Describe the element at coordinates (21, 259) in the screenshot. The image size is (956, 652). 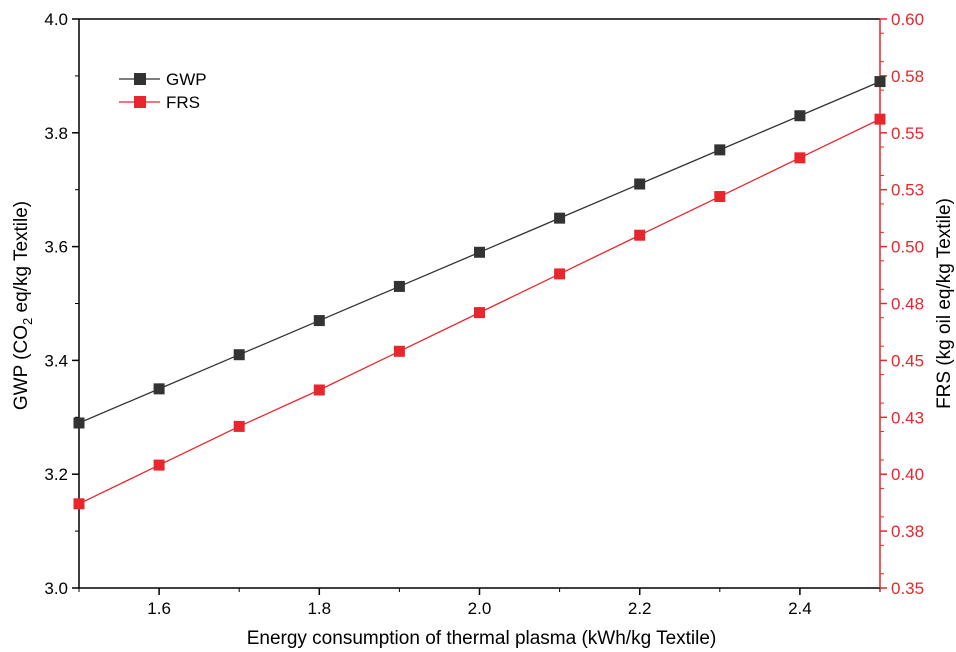
I see `y-left-title-suffix: eq/kg Textile)` at that location.